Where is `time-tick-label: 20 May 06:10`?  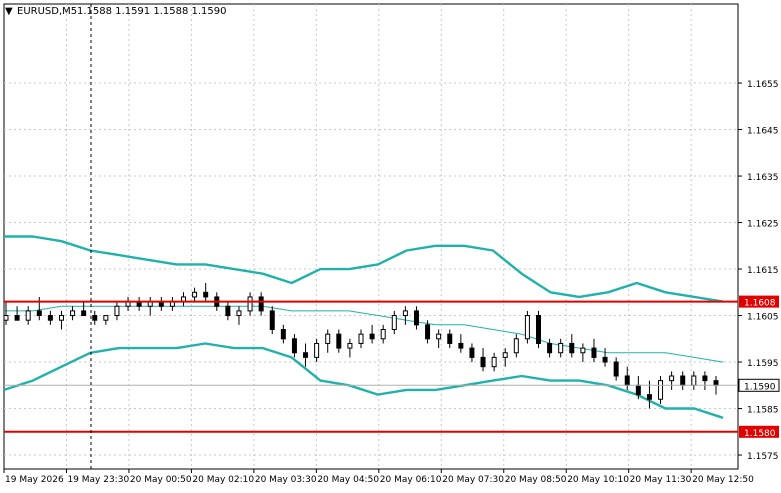 time-tick-label: 20 May 06:10 is located at coordinates (411, 480).